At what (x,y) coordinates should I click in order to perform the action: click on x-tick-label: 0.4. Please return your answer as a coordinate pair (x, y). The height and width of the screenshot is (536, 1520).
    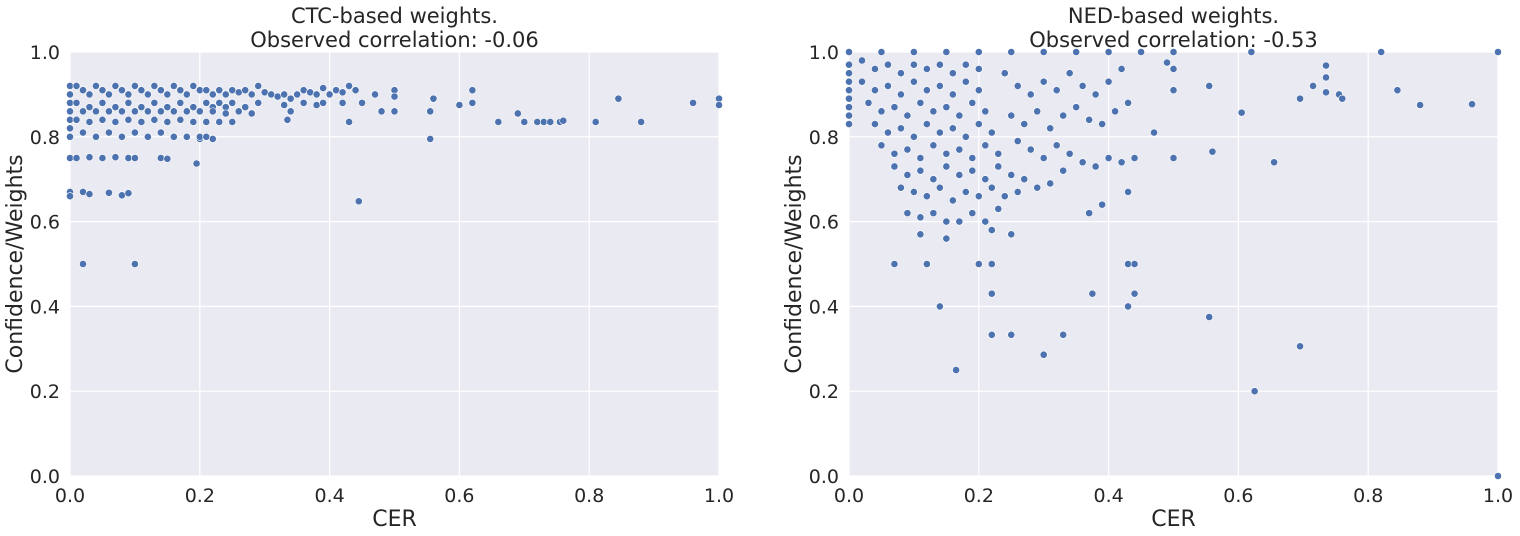
    Looking at the image, I should click on (1108, 496).